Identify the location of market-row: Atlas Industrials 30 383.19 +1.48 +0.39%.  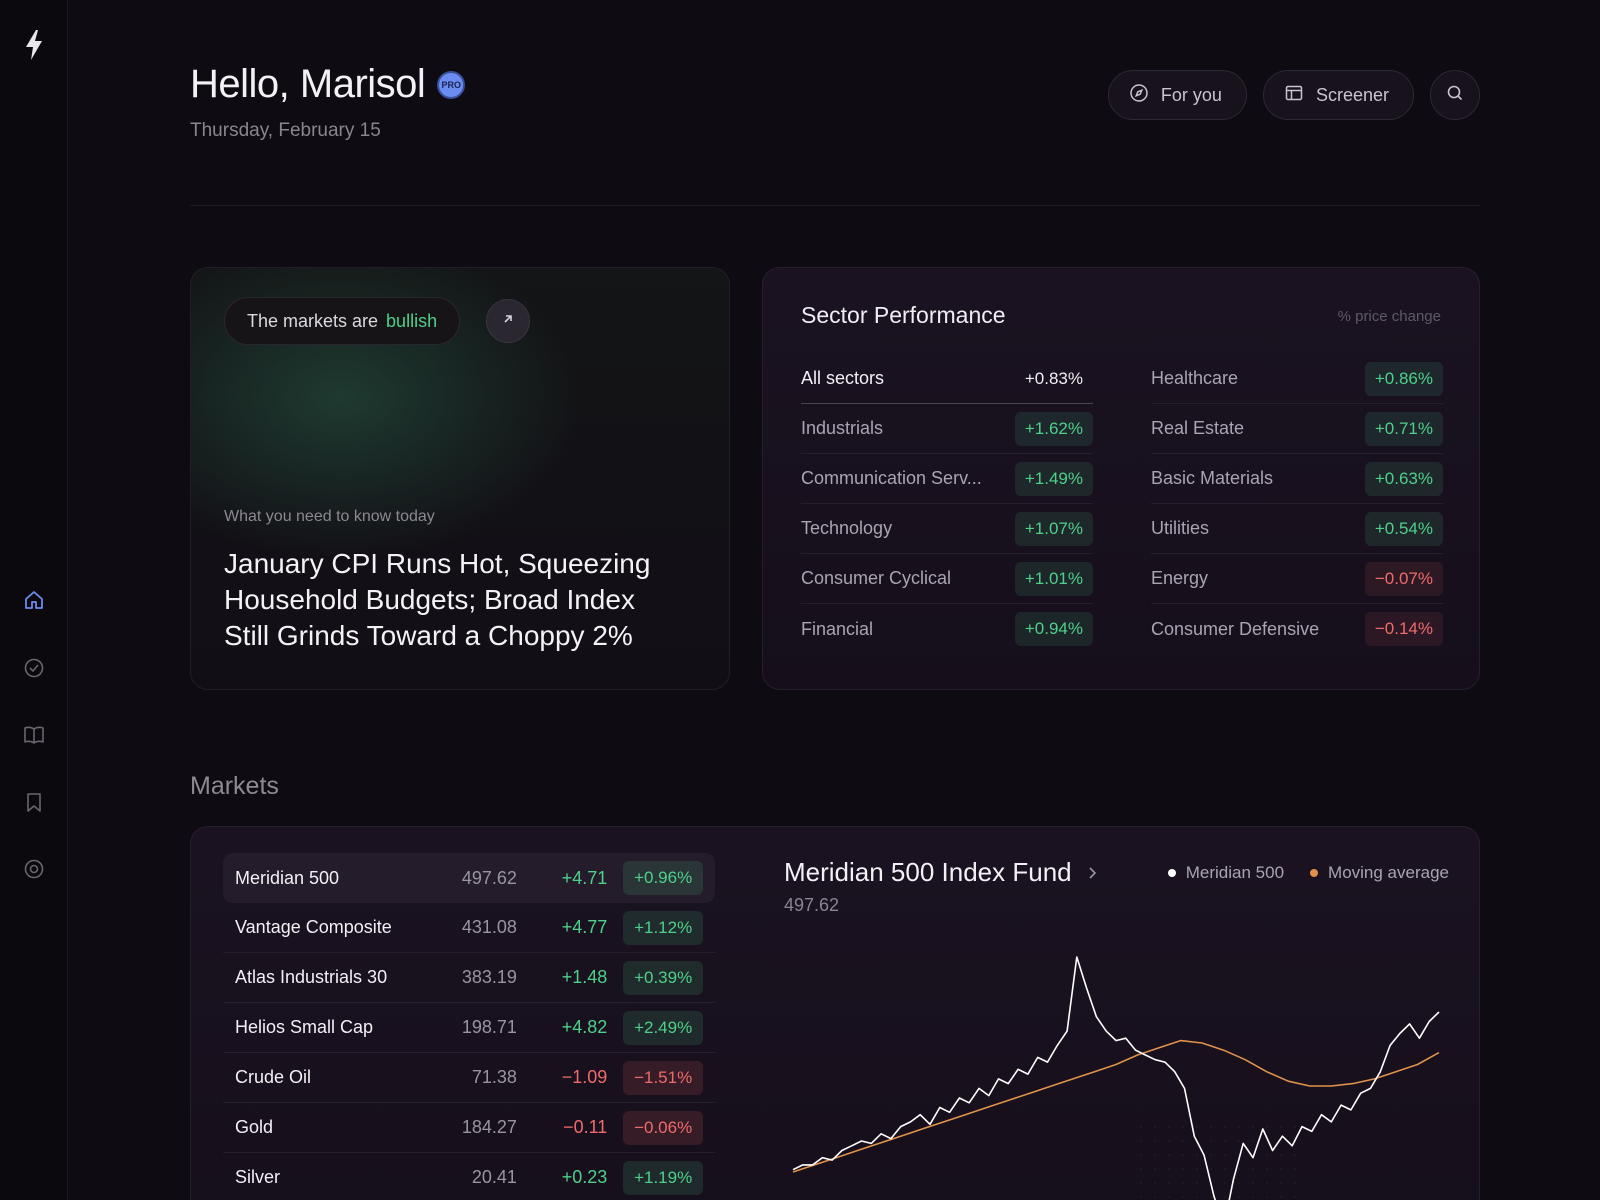
(469, 978).